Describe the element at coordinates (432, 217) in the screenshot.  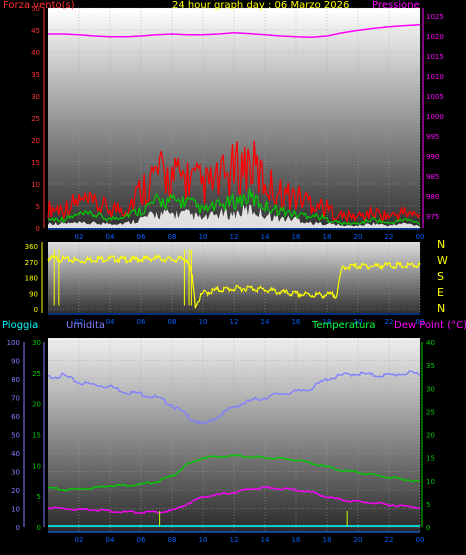
I see `pressure-y-tick-label: 975` at that location.